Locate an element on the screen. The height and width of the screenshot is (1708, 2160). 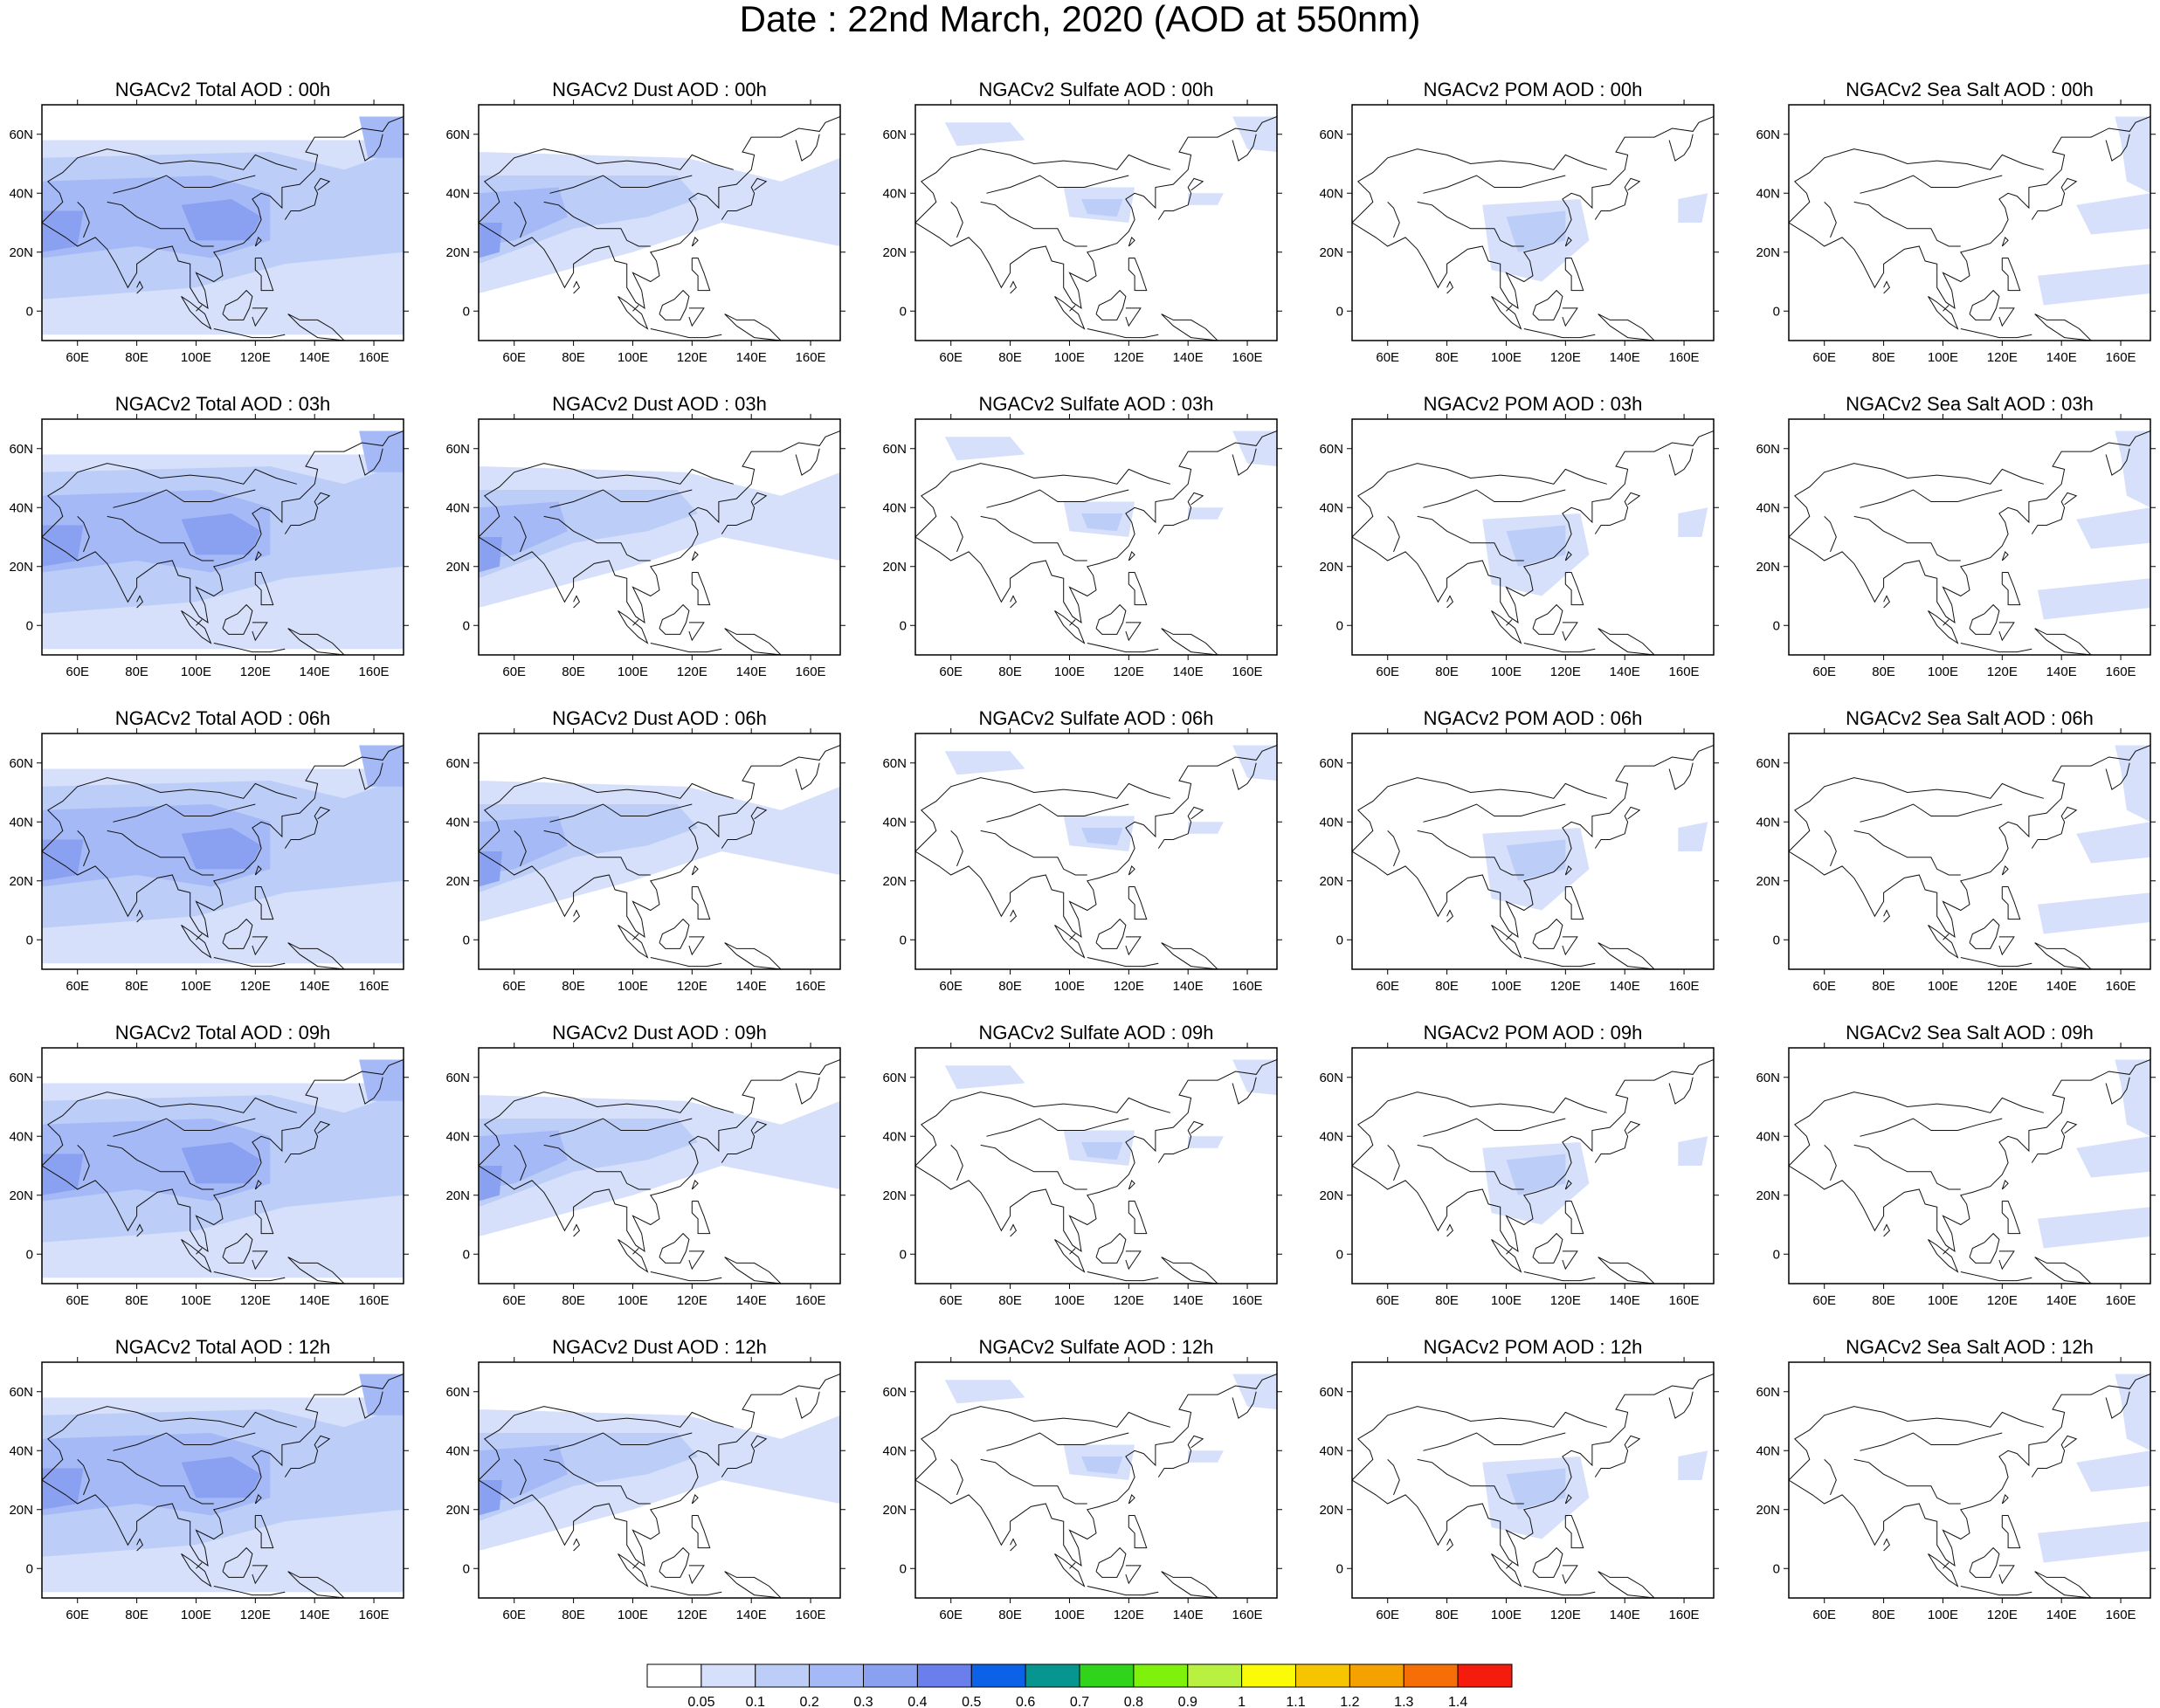
colorbar-label: 0.6 is located at coordinates (1025, 1701).